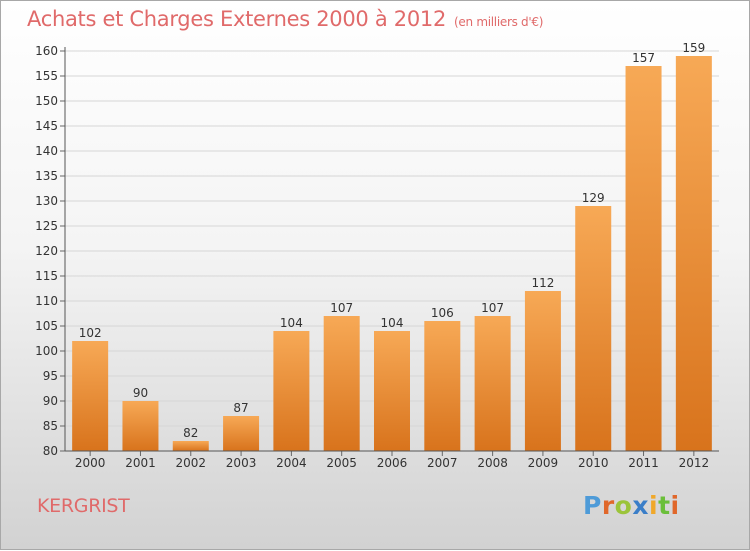 Image resolution: width=750 pixels, height=551 pixels. Describe the element at coordinates (592, 505) in the screenshot. I see `logo-letter: P` at that location.